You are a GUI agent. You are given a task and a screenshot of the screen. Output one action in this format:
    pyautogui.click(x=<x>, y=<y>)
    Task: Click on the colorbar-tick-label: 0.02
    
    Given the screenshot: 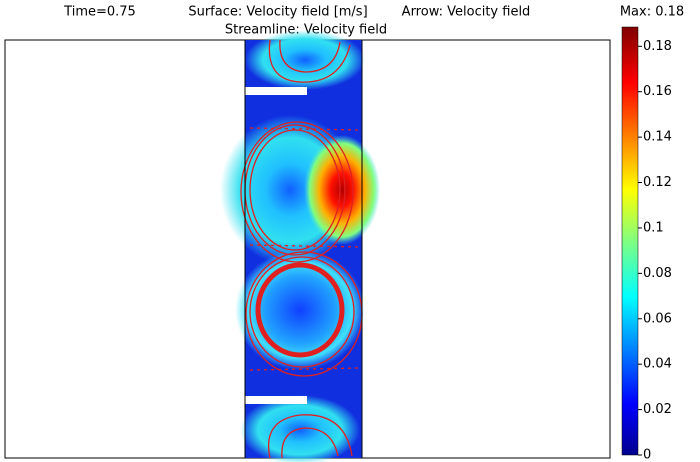 What is the action you would take?
    pyautogui.click(x=657, y=409)
    